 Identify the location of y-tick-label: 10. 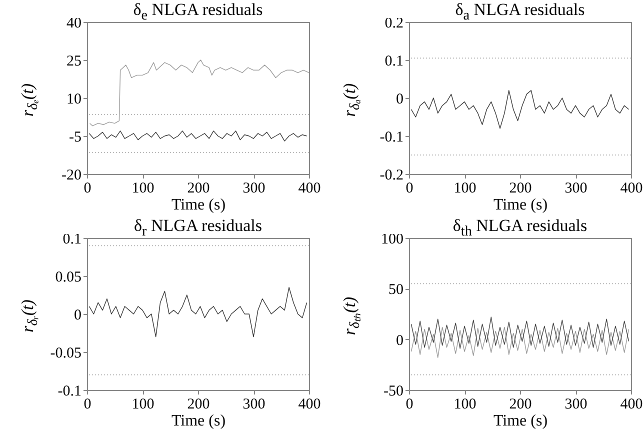
(74, 100).